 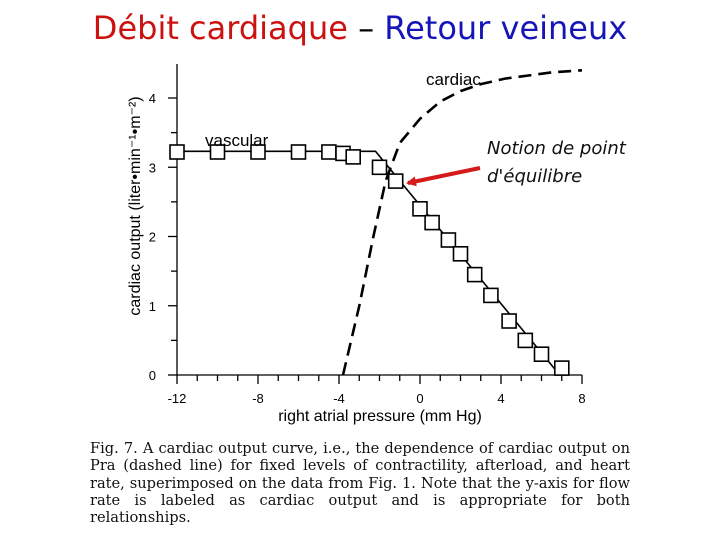 What do you see at coordinates (534, 176) in the screenshot?
I see `annotation-line2: d'équilibre` at bounding box center [534, 176].